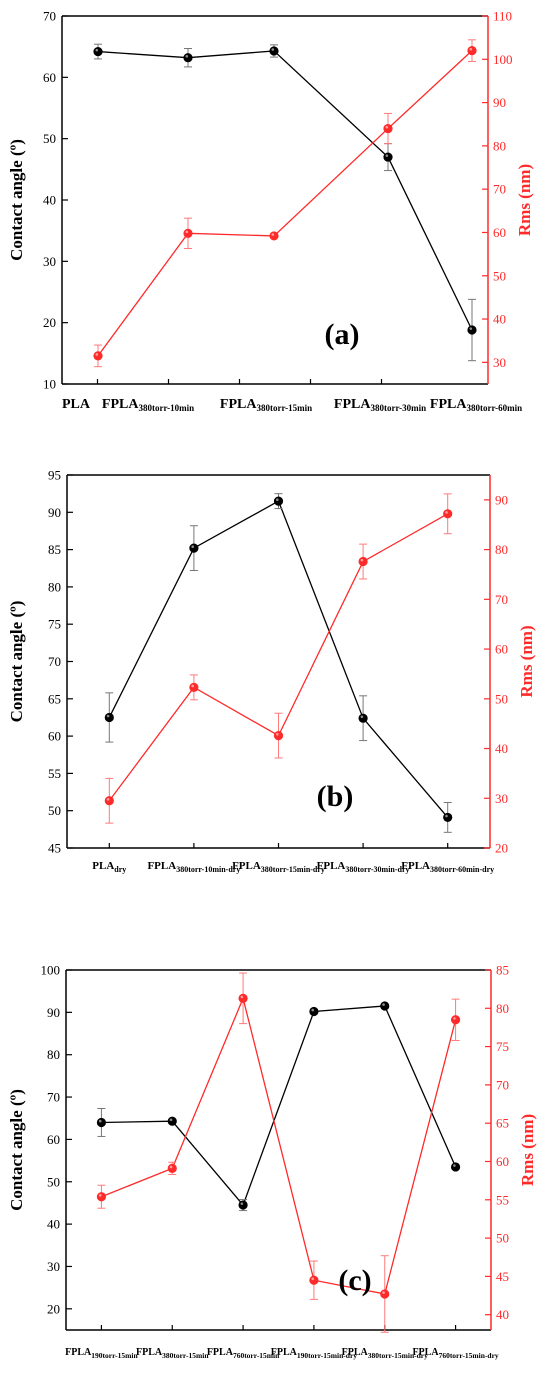 Image resolution: width=550 pixels, height=1379 pixels. What do you see at coordinates (266, 405) in the screenshot?
I see `x-category-label: FPLA380torr-15min` at bounding box center [266, 405].